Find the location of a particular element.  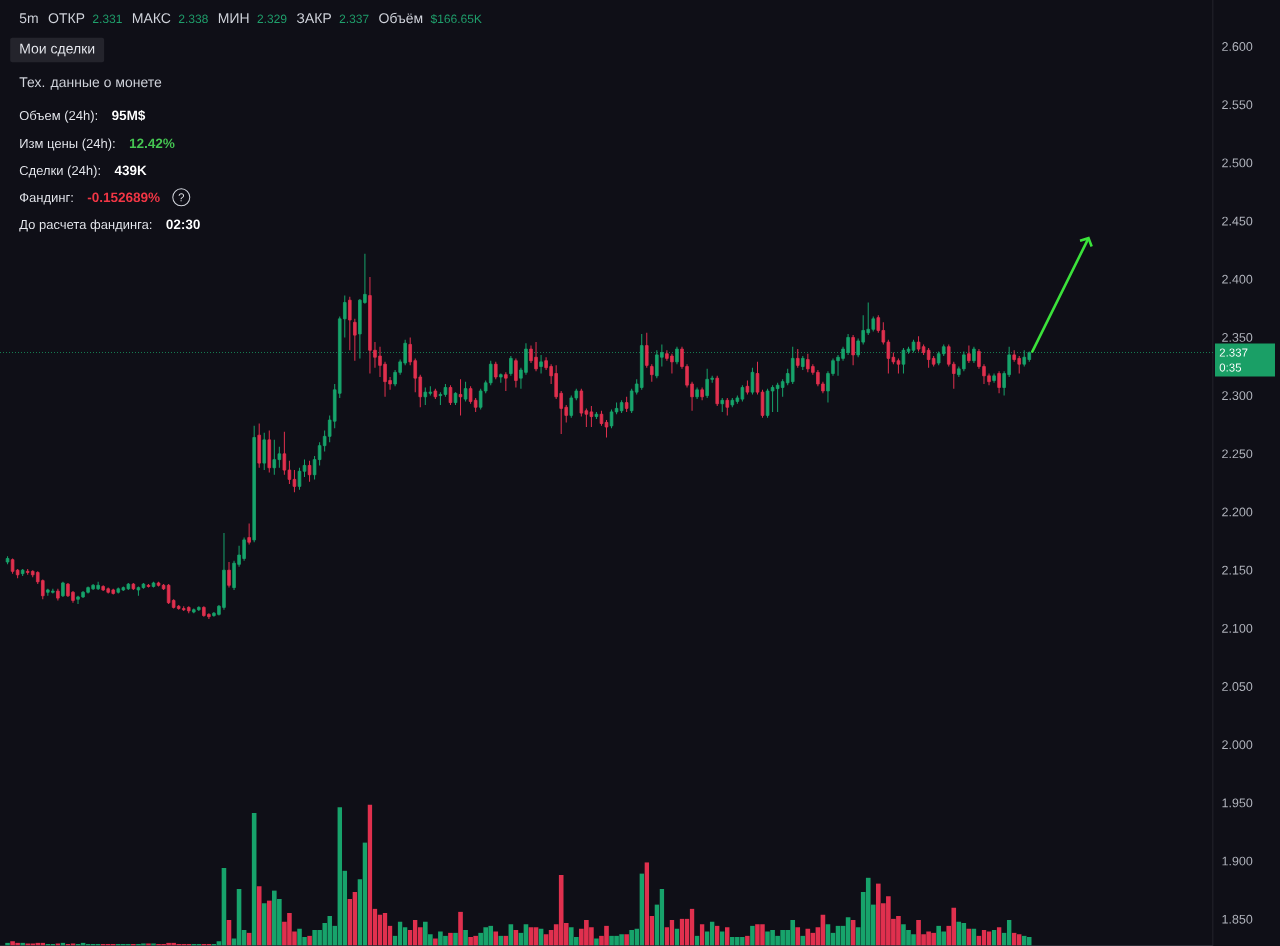

annotation: Мои сделки is located at coordinates (57, 50).